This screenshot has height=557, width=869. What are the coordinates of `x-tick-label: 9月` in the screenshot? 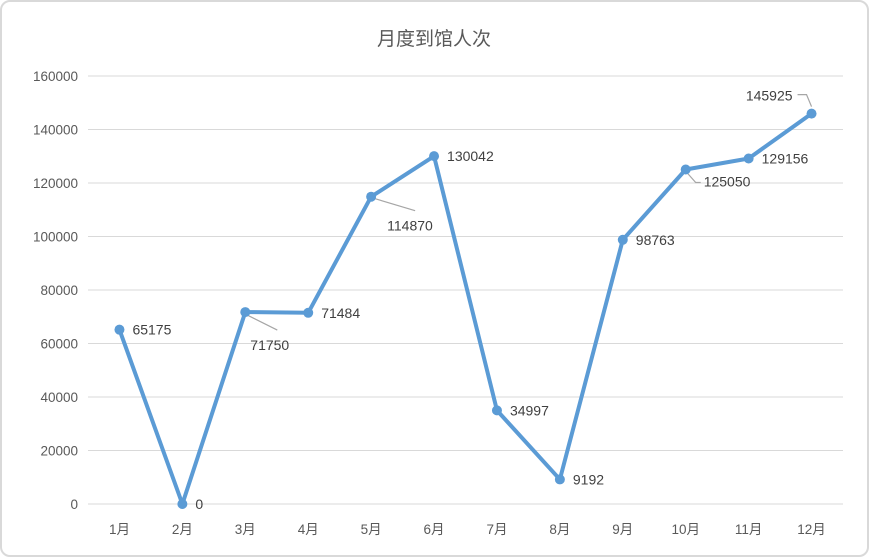 It's located at (622, 529).